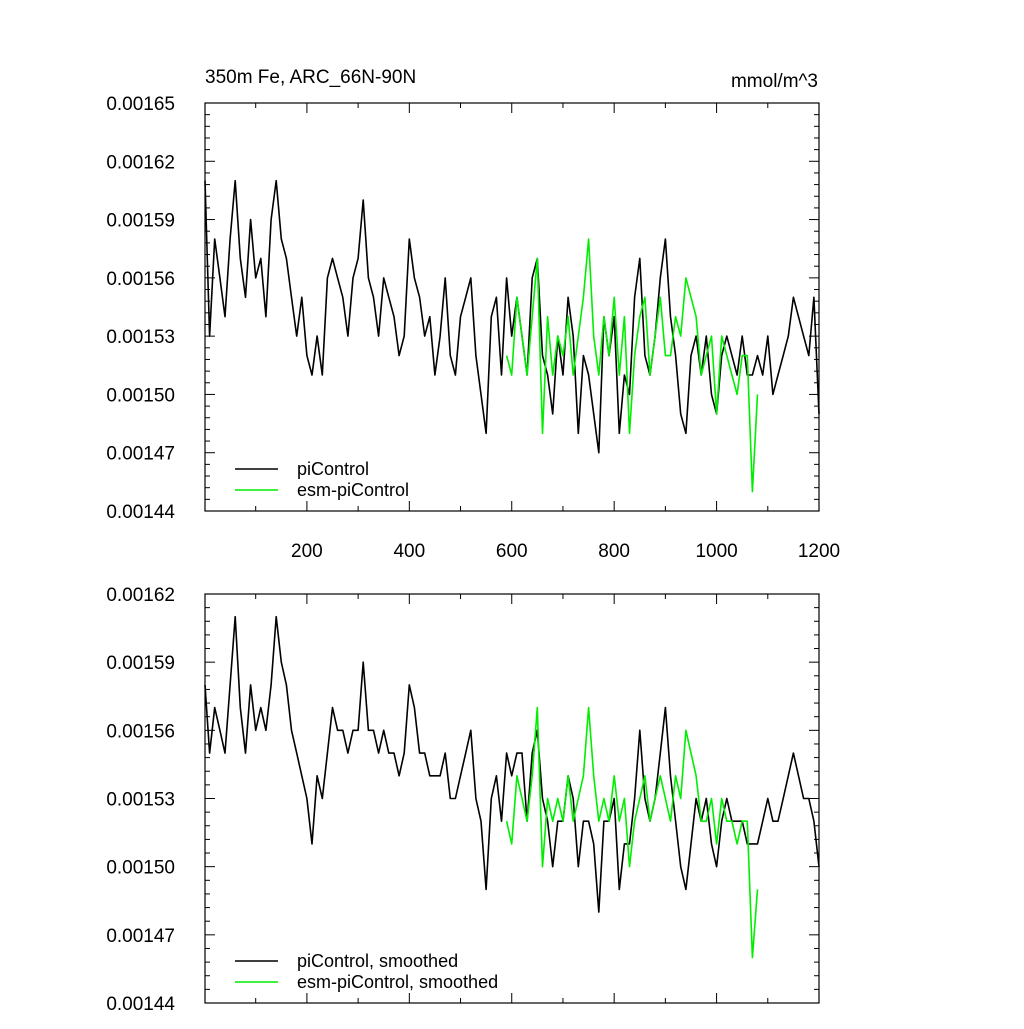 This screenshot has height=1029, width=1024. What do you see at coordinates (307, 551) in the screenshot?
I see `x-tick-label: 200` at bounding box center [307, 551].